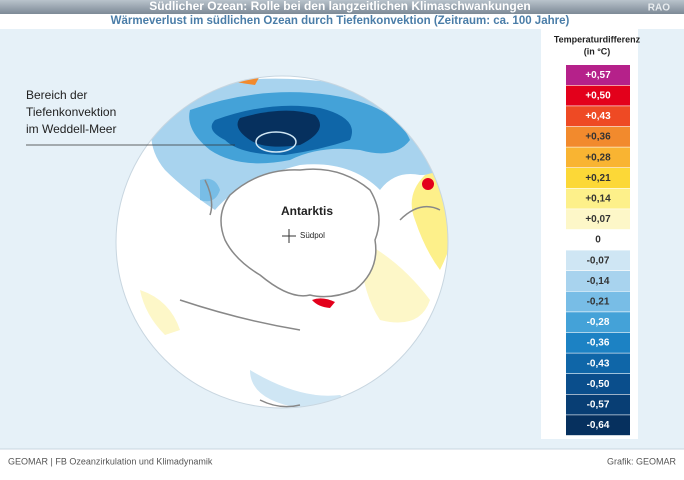 The height and width of the screenshot is (480, 684). What do you see at coordinates (71, 112) in the screenshot?
I see `annotation: Tiefenkonvektion` at bounding box center [71, 112].